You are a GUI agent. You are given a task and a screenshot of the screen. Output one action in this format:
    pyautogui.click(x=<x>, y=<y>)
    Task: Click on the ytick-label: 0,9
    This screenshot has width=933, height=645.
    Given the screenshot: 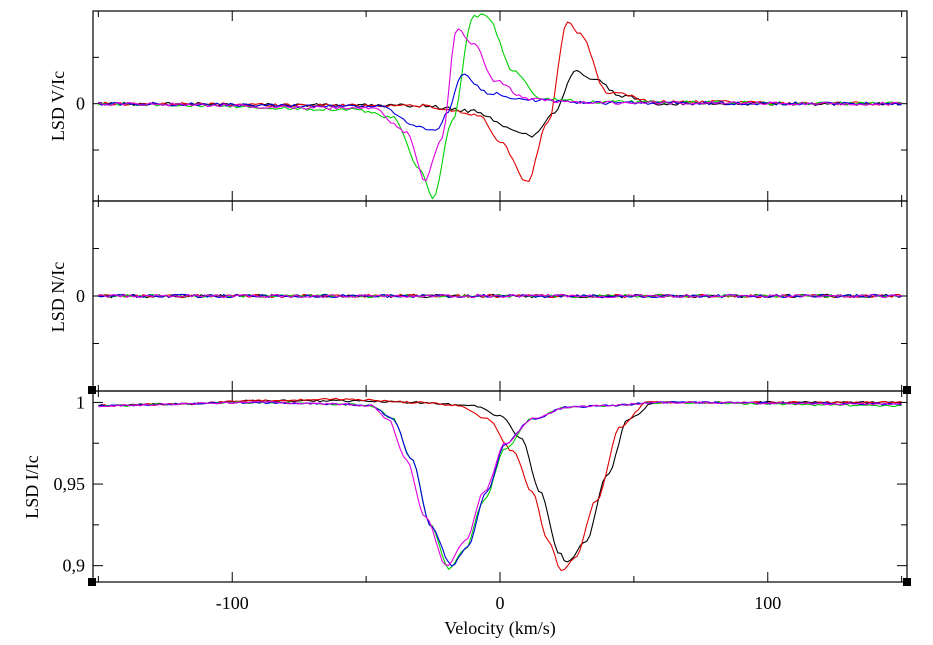 What is the action you would take?
    pyautogui.click(x=74, y=566)
    